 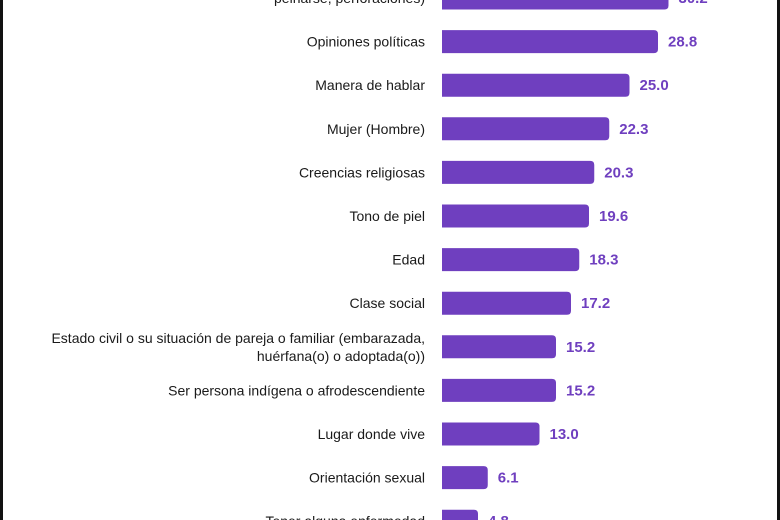 I want to click on category-label: Mujer (Hombre), so click(x=376, y=129).